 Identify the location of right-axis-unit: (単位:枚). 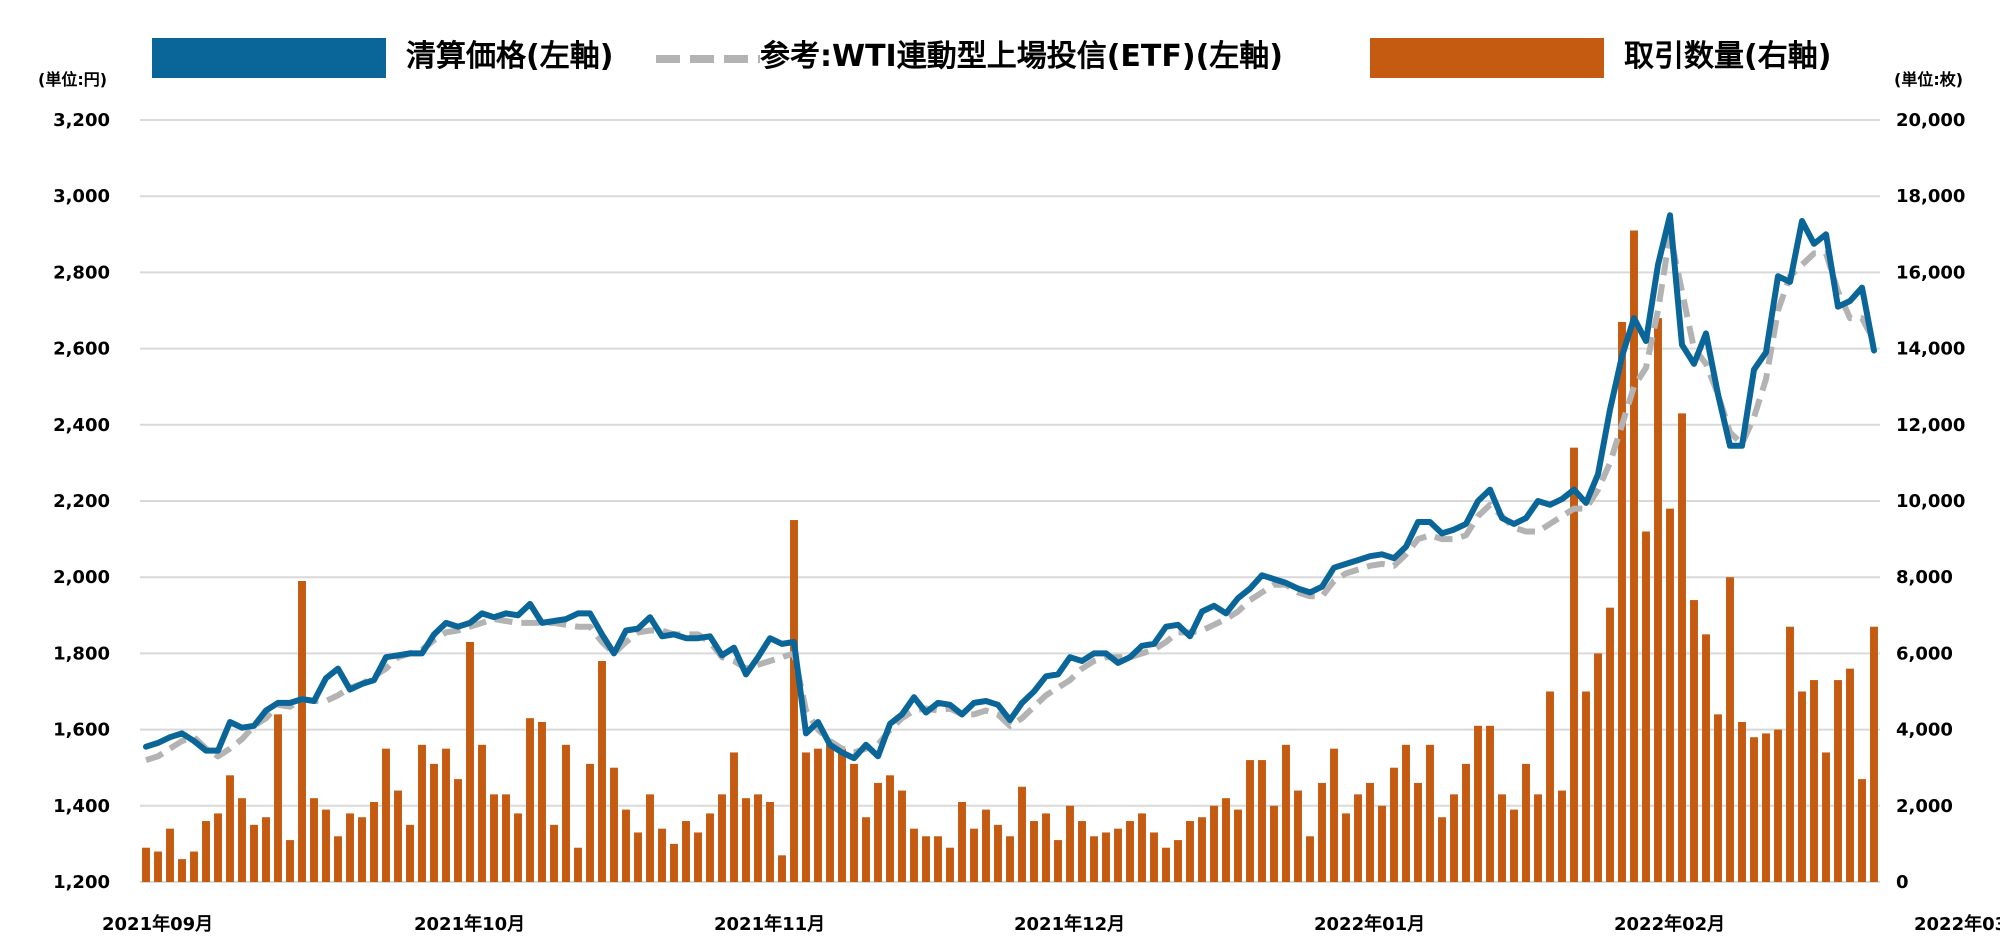
(1929, 79).